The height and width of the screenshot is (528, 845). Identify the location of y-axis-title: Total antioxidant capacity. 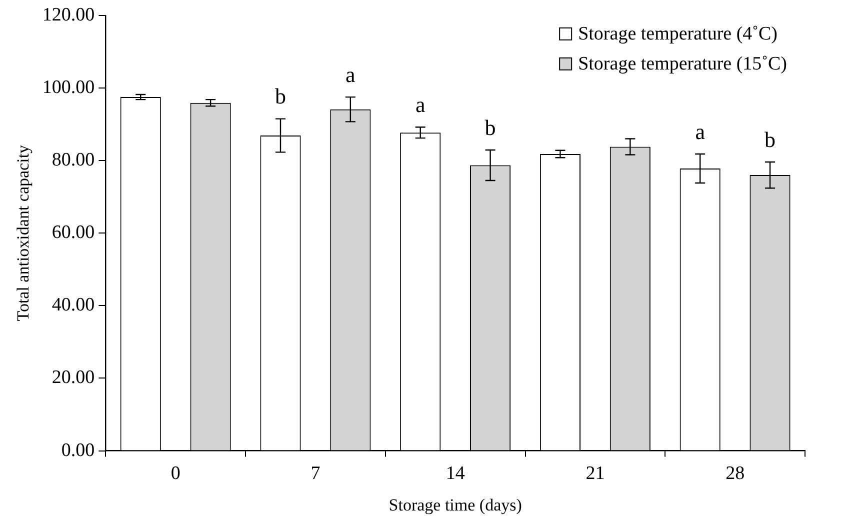
(23, 233).